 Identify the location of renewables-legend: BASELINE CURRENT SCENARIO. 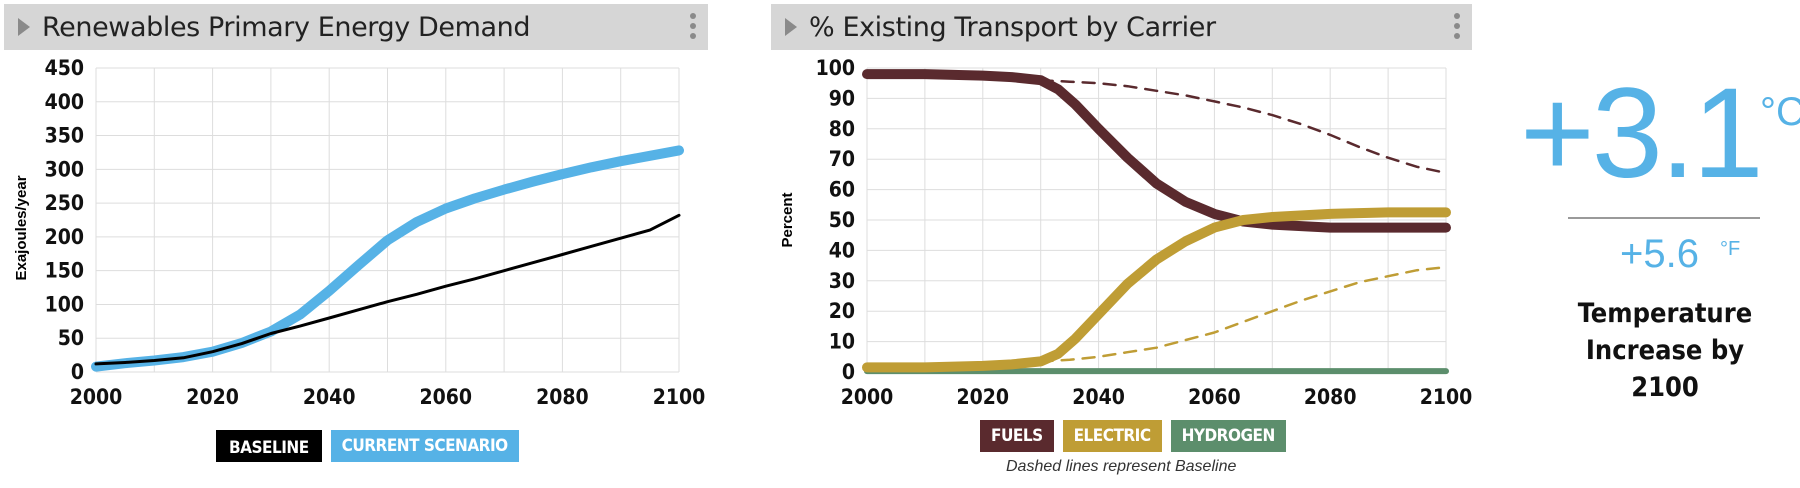
(367, 446).